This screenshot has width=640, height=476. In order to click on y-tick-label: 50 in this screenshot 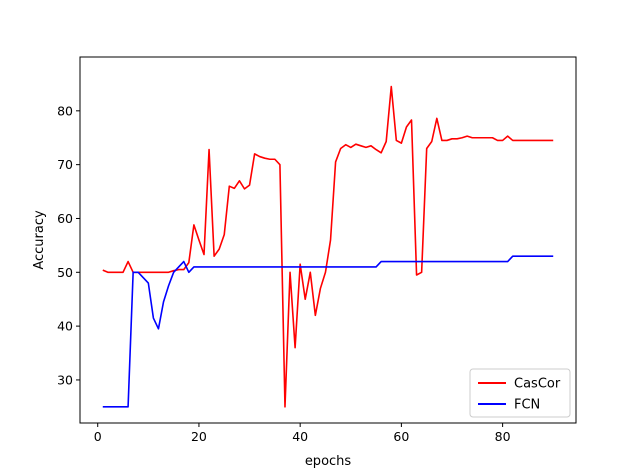, I will do `click(65, 272)`.